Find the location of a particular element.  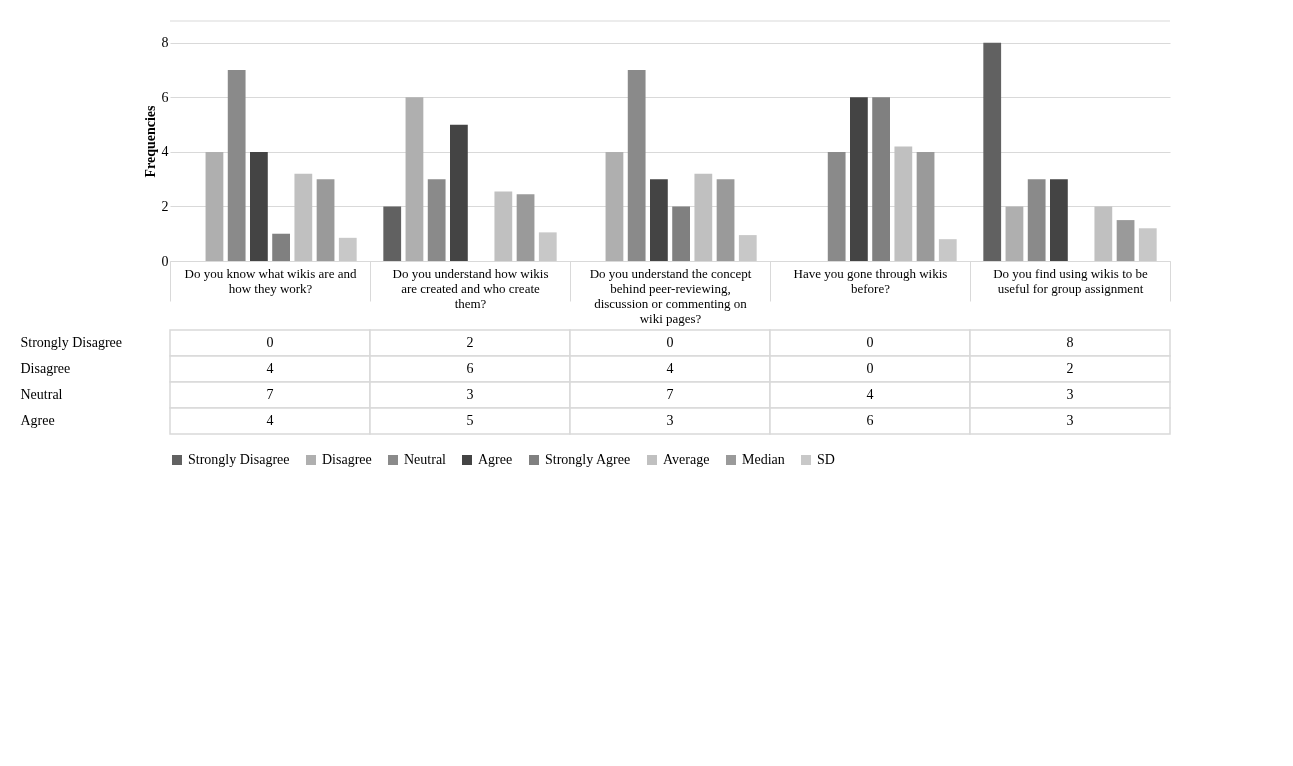

data-label: 5 is located at coordinates (470, 420).